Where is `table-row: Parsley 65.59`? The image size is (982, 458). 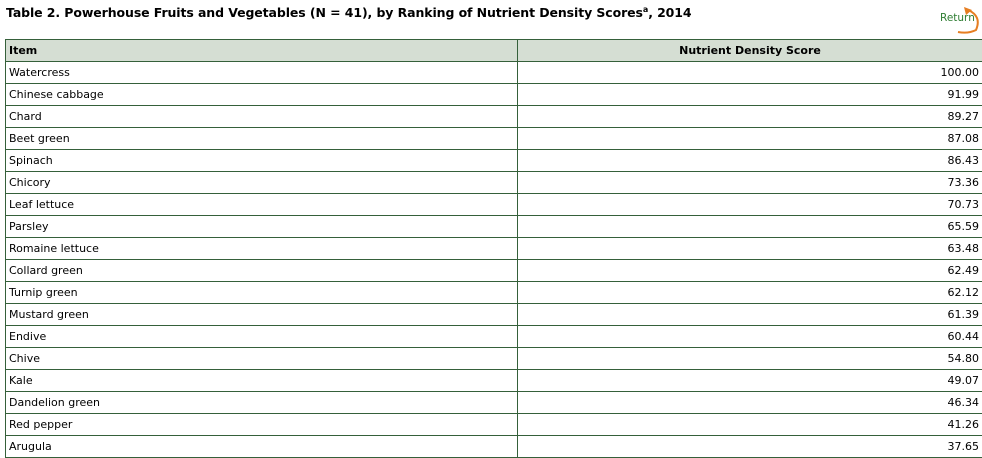 table-row: Parsley 65.59 is located at coordinates (493, 226).